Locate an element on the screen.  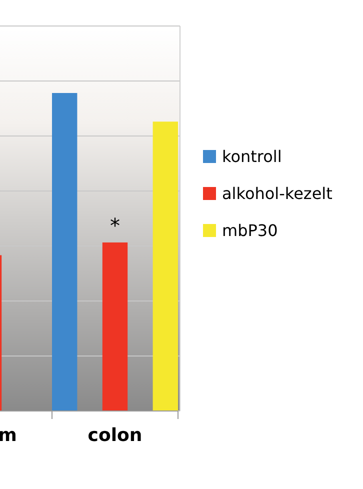
legend-label: kontroll is located at coordinates (252, 156).